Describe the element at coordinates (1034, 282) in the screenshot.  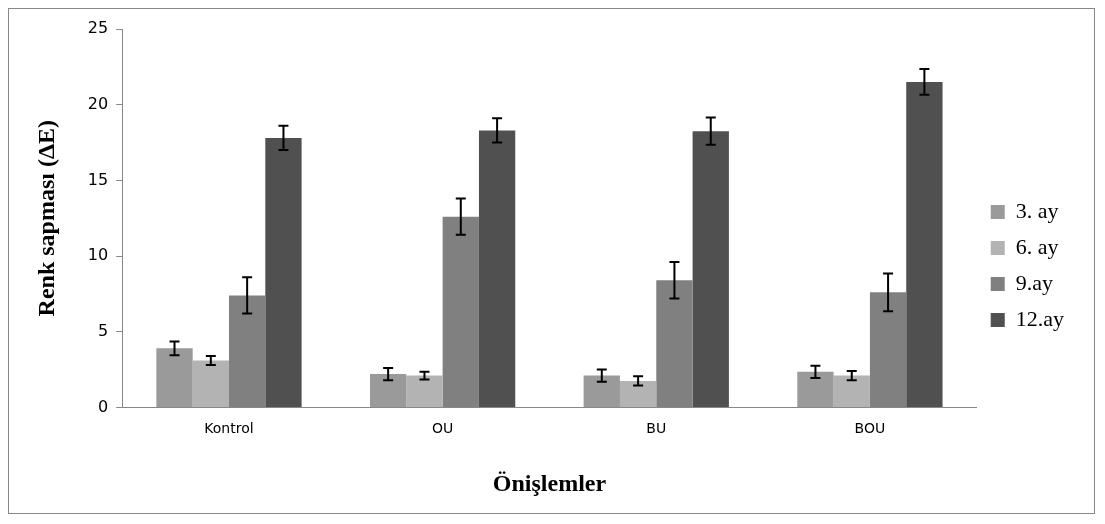
I see `legend-label: 9.ay` at that location.